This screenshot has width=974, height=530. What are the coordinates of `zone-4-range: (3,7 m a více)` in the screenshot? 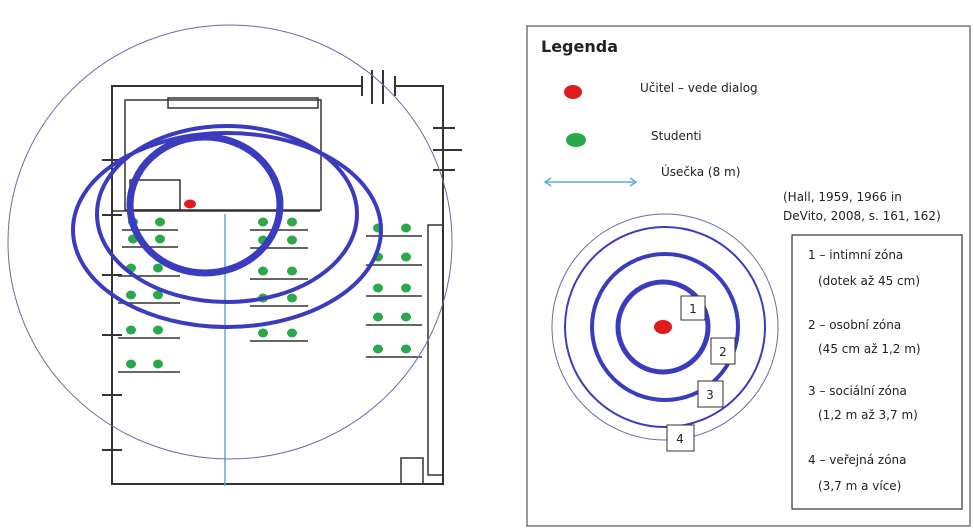 It's located at (859, 486).